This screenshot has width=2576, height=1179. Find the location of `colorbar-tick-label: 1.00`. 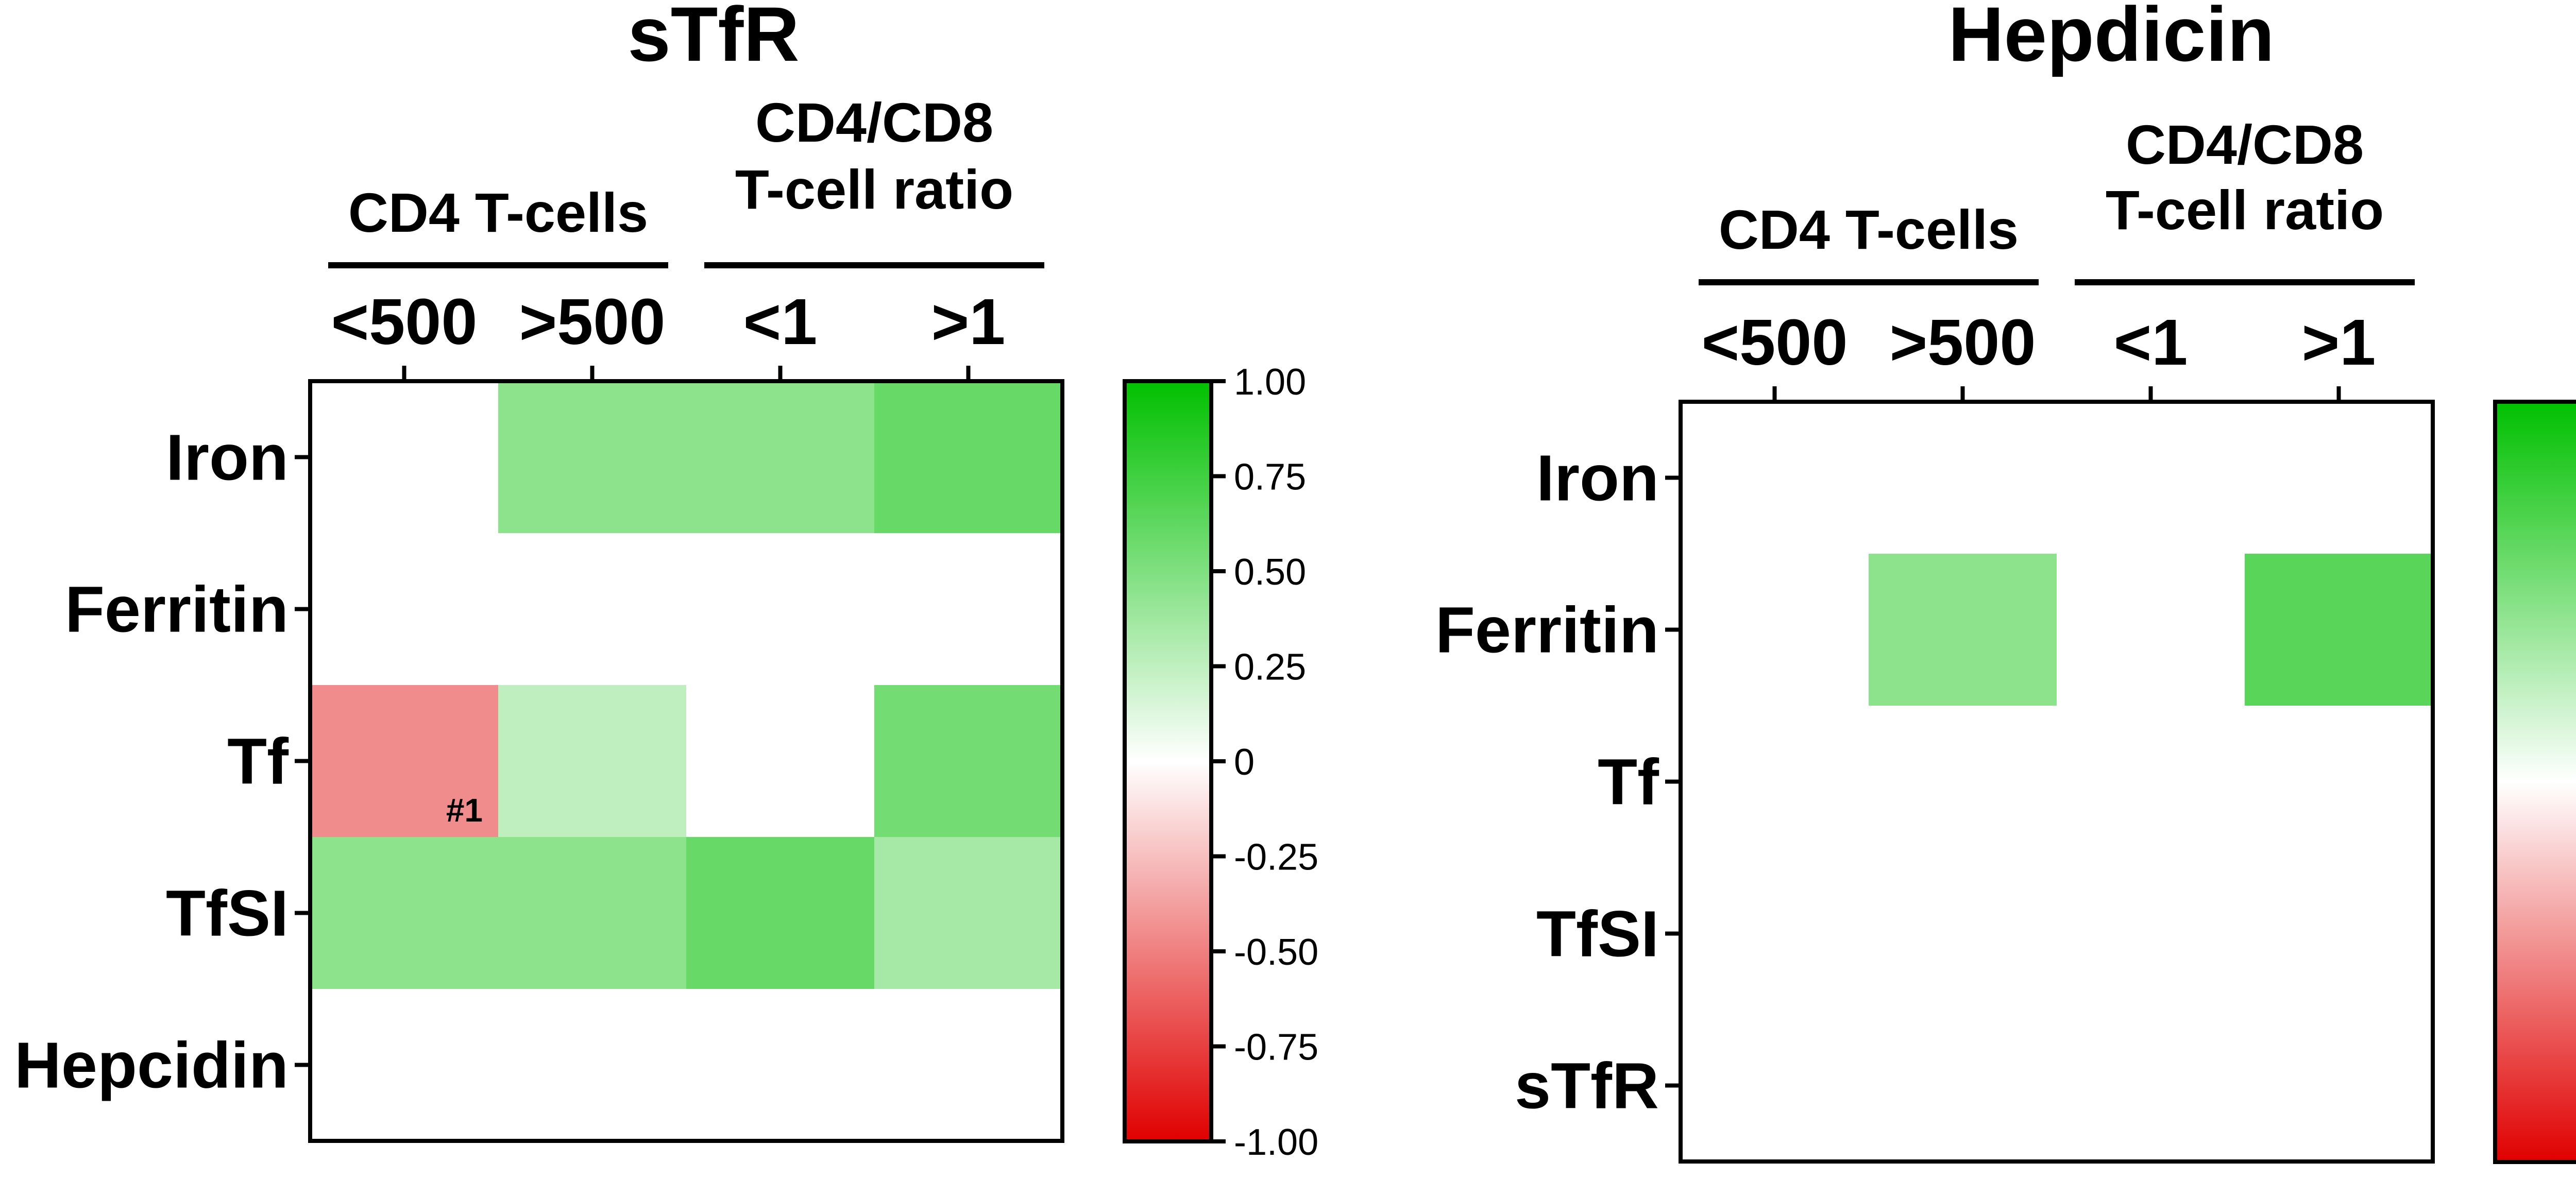

colorbar-tick-label: 1.00 is located at coordinates (1270, 383).